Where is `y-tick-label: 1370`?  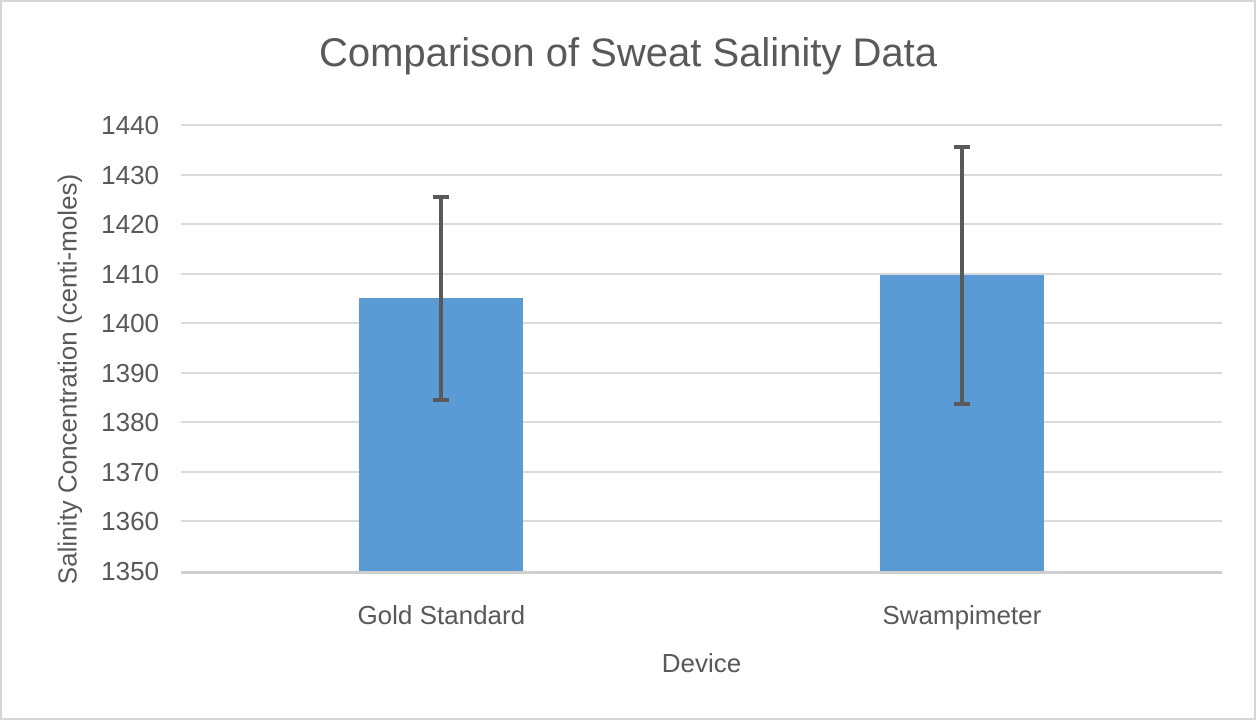 y-tick-label: 1370 is located at coordinates (130, 471).